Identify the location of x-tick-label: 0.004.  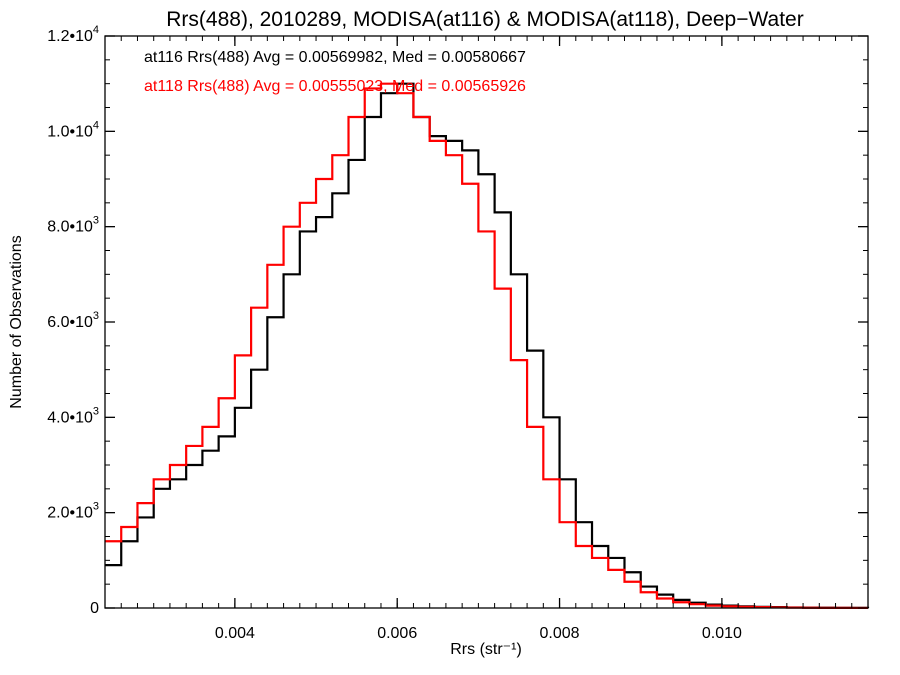
(235, 633).